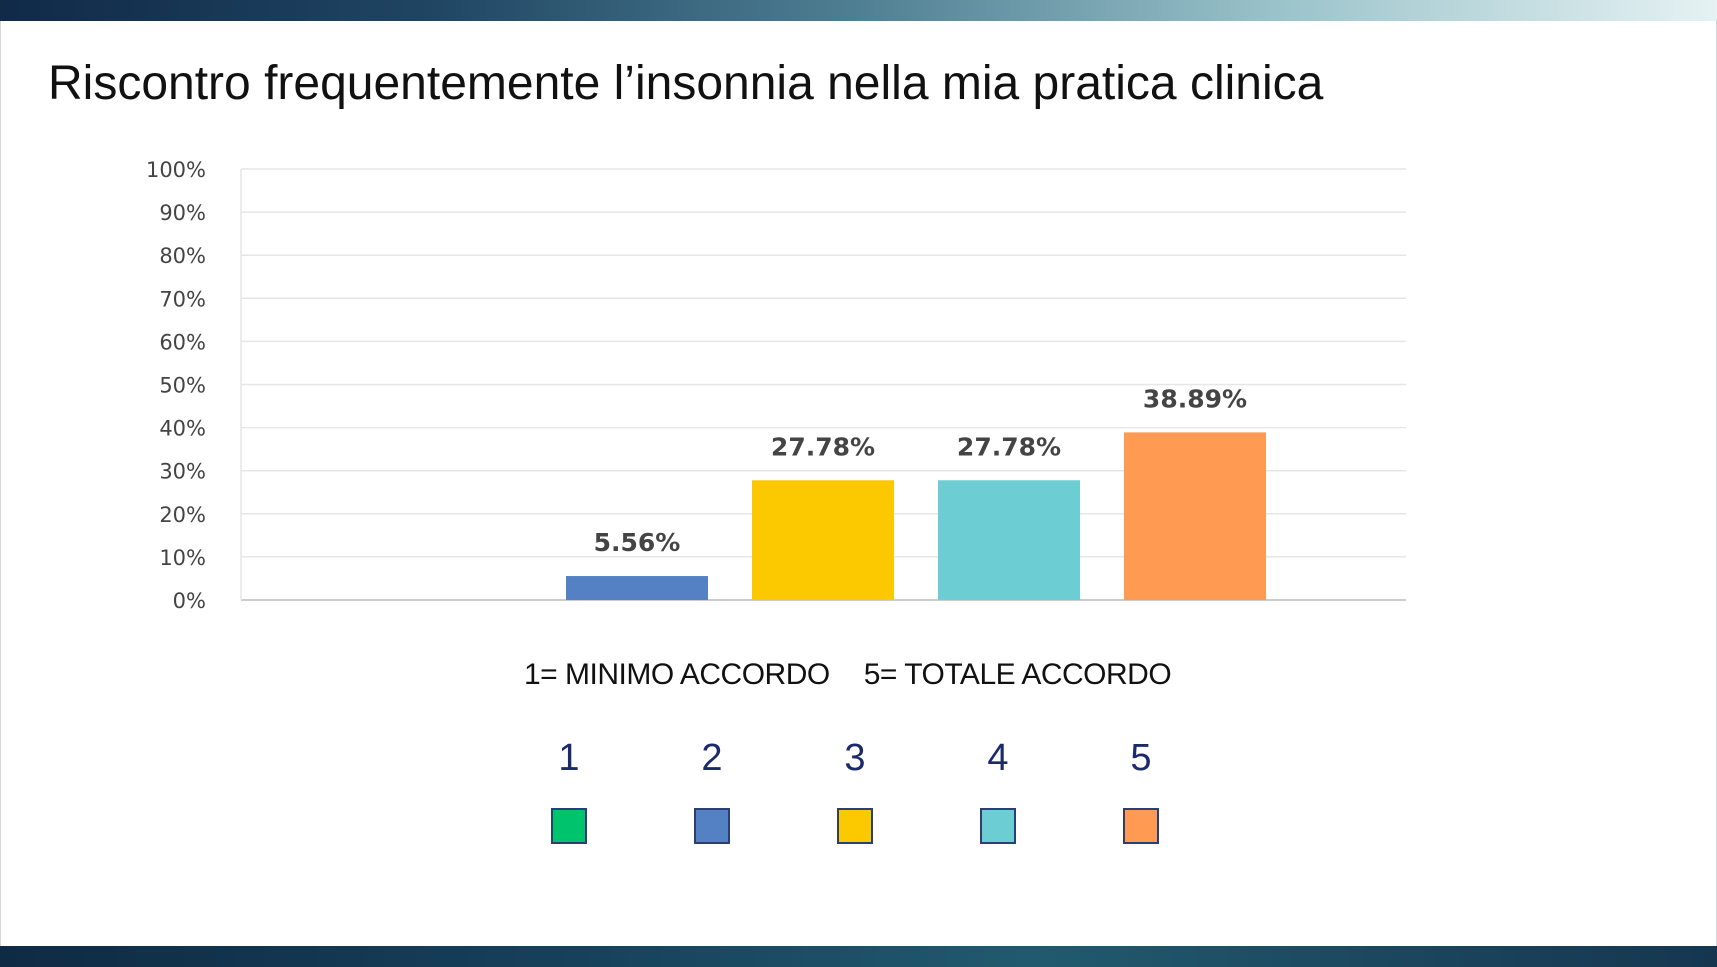 Image resolution: width=1717 pixels, height=967 pixels. What do you see at coordinates (182, 342) in the screenshot?
I see `y-tick-label: 60%` at bounding box center [182, 342].